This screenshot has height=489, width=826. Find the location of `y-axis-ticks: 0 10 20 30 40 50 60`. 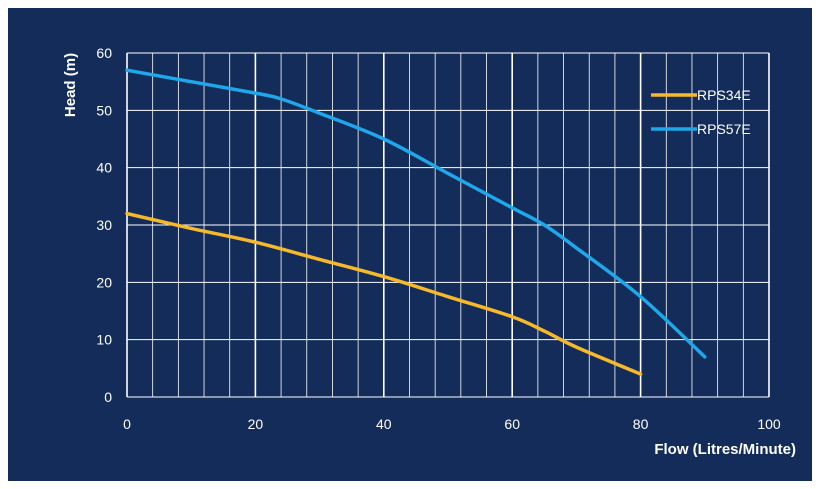

y-axis-ticks: 0 10 20 30 40 50 60 is located at coordinates (104, 225).